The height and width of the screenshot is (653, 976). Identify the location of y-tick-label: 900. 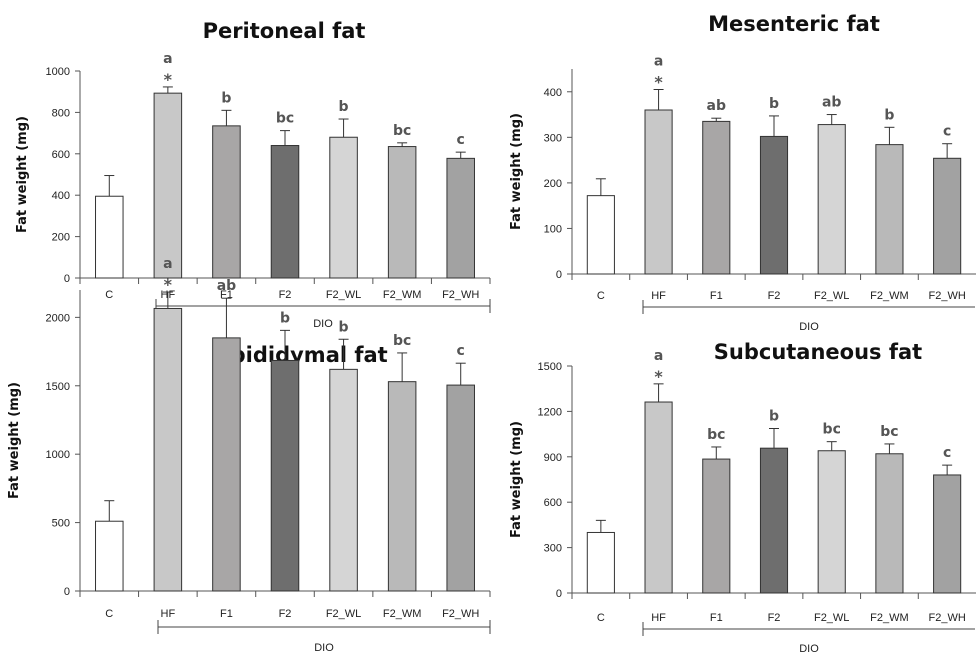
(553, 458).